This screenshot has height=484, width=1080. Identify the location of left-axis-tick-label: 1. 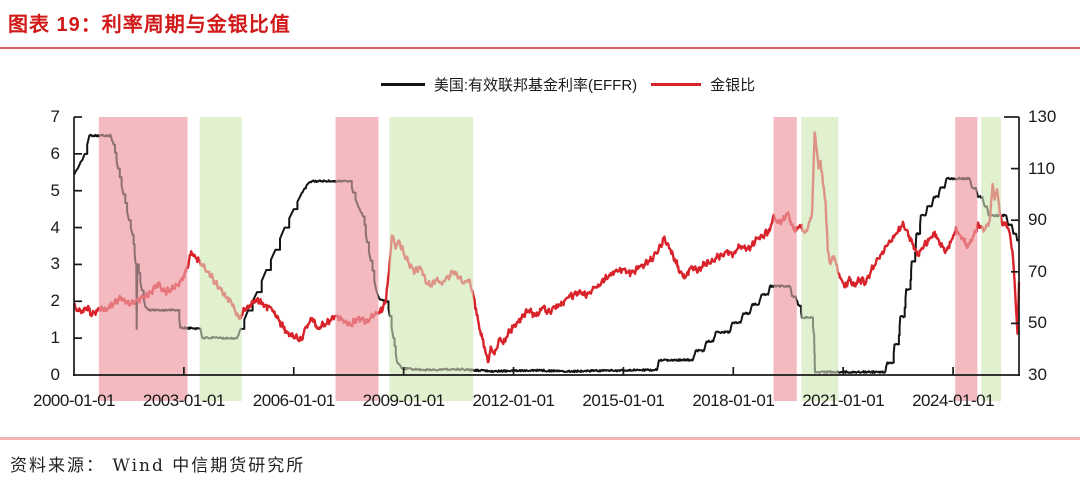
(55, 338).